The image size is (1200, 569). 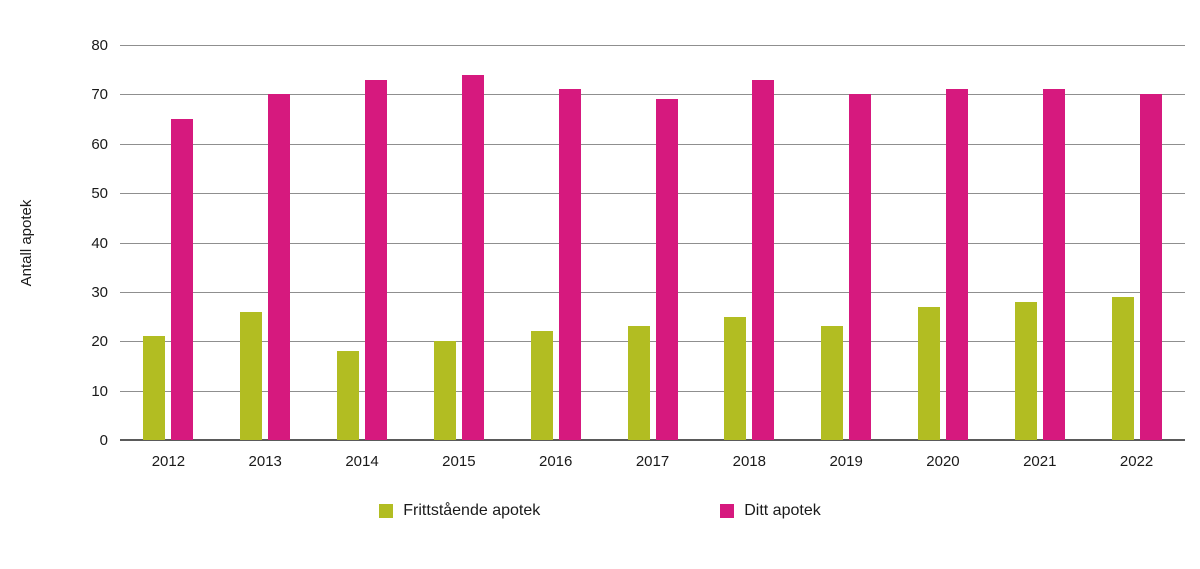 I want to click on x-tick-label: 2016, so click(x=555, y=461).